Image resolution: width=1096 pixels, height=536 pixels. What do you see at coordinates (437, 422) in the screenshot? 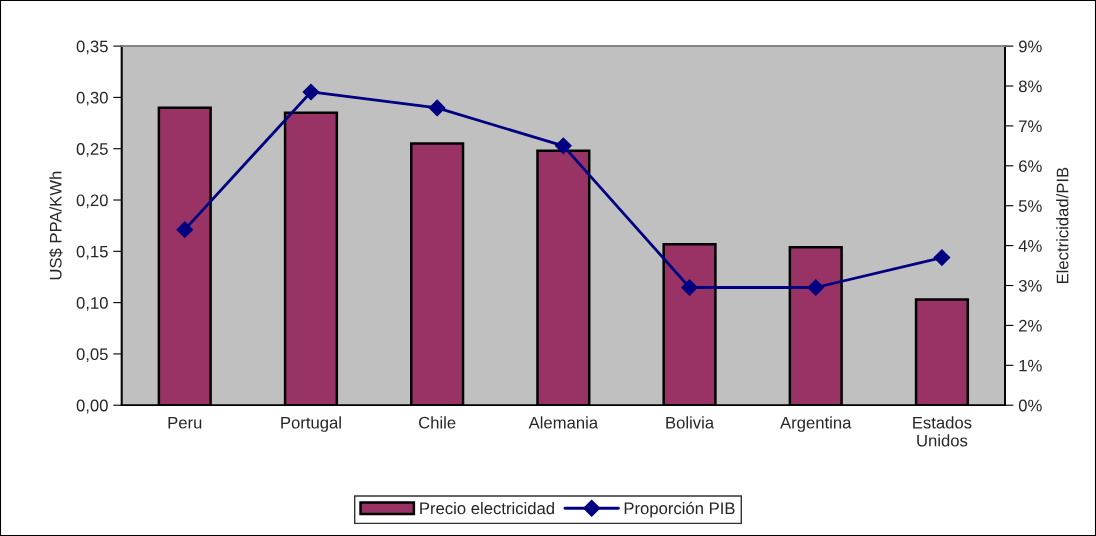
I see `x-tick-label: Chile` at bounding box center [437, 422].